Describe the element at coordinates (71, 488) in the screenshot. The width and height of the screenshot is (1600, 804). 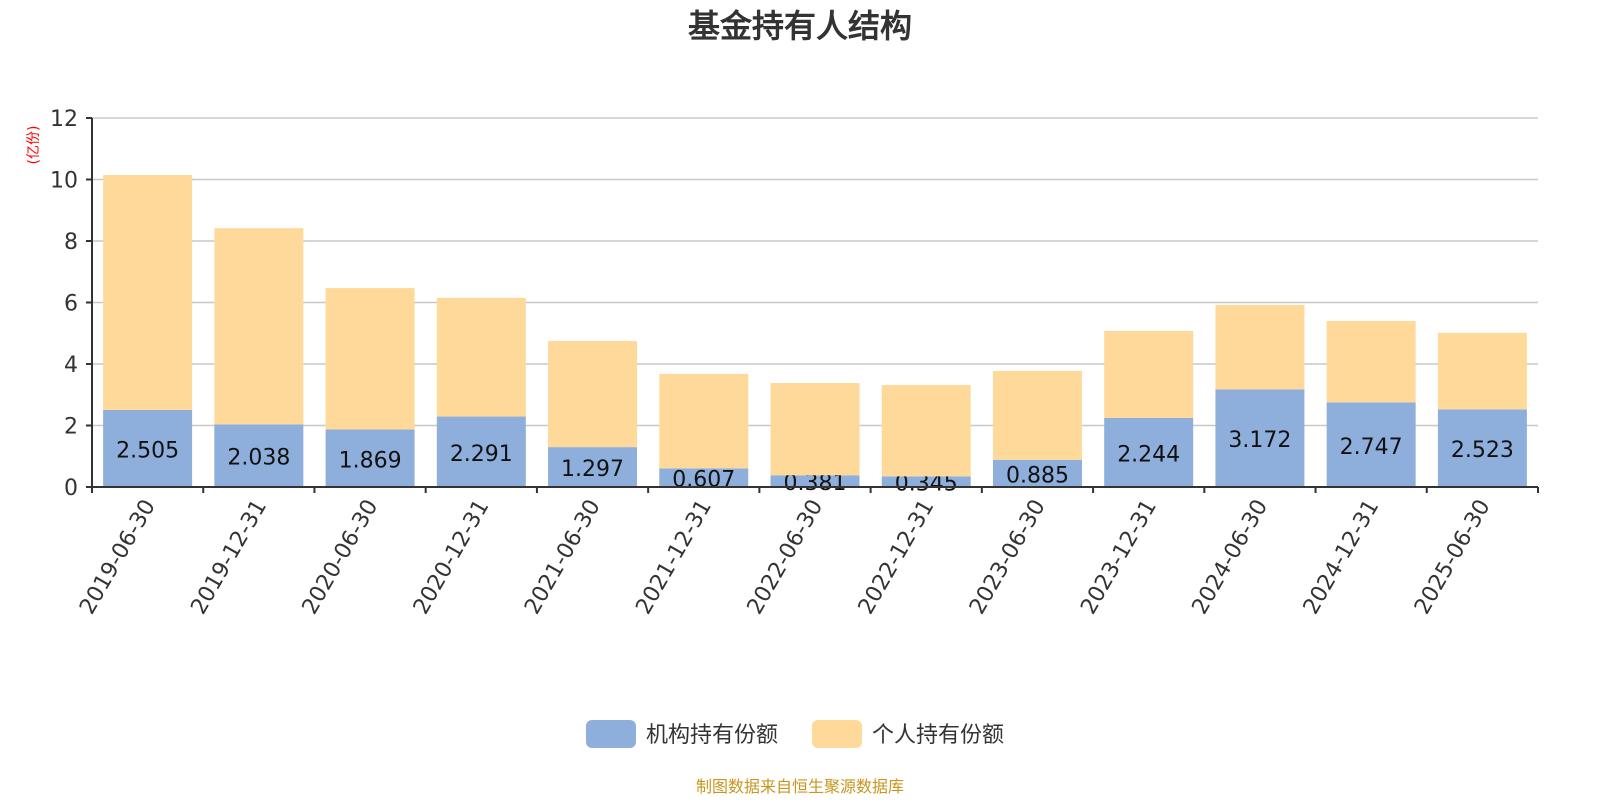
I see `y-tick-label: 0` at that location.